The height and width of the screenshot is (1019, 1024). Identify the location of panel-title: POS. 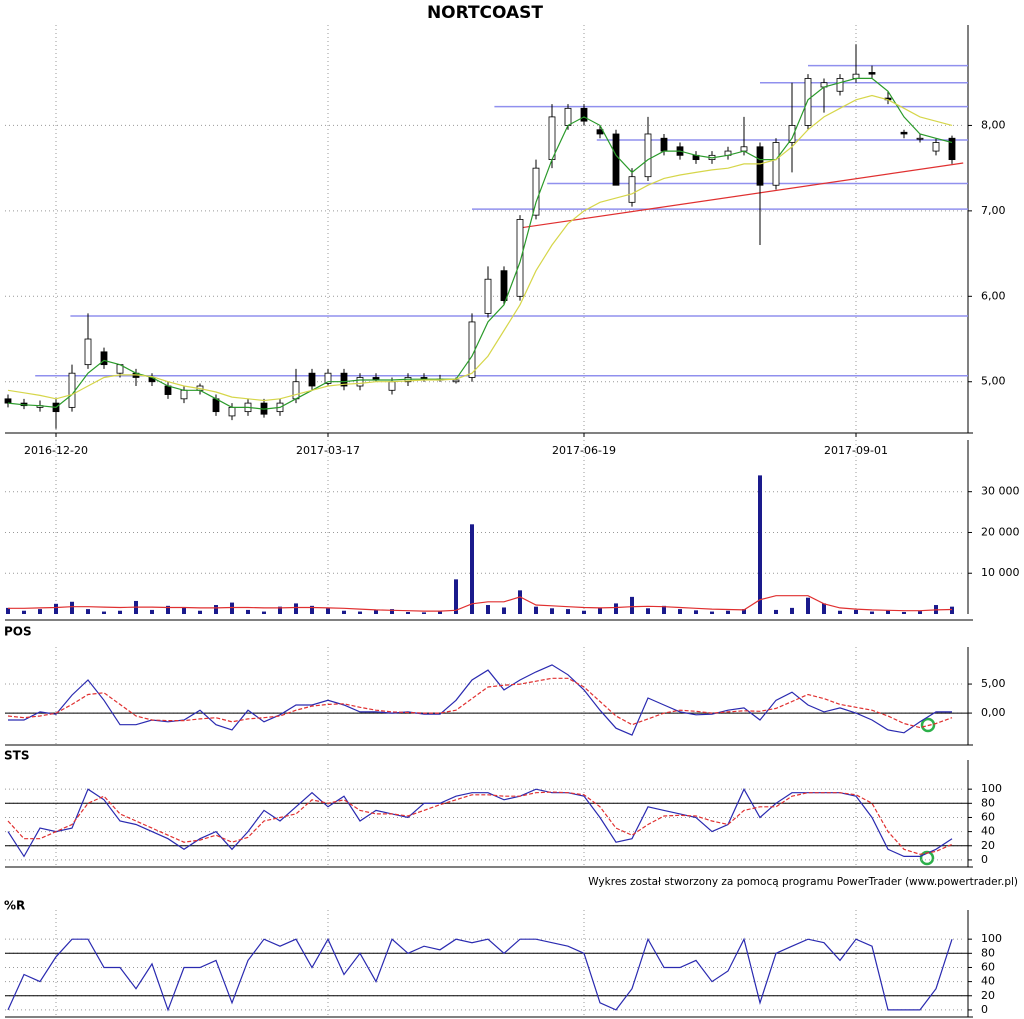
(18, 632).